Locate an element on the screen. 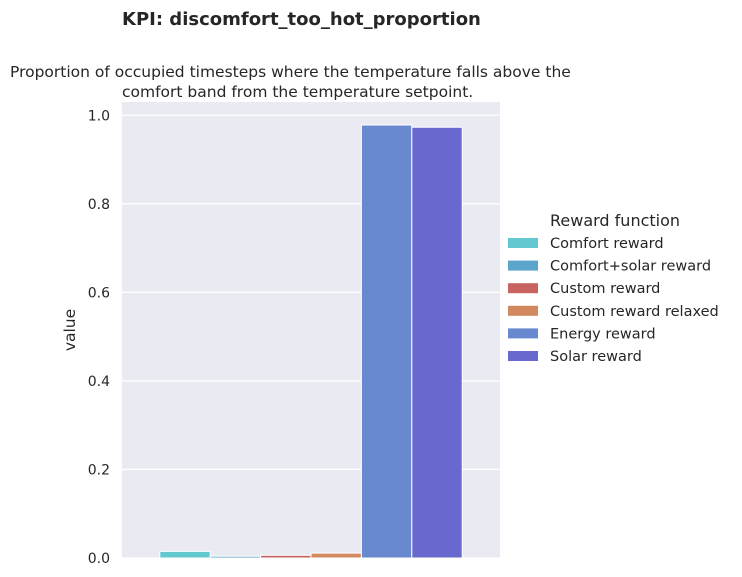 This screenshot has height=577, width=742. y-tick-label: 0.8 is located at coordinates (99, 205).